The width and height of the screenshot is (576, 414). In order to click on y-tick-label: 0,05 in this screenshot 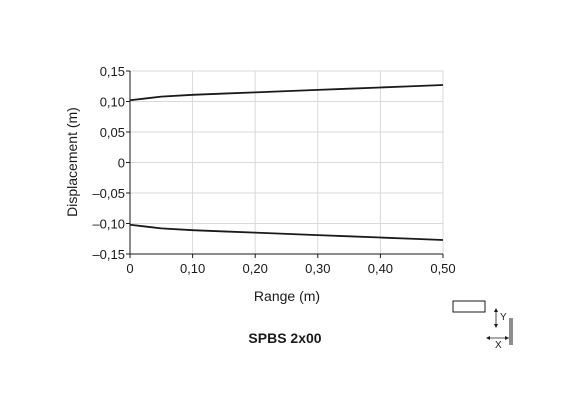, I will do `click(112, 132)`.